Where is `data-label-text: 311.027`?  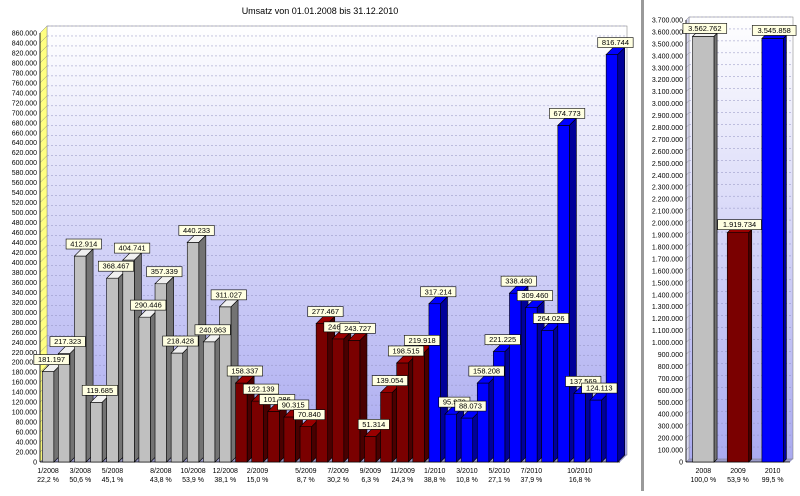
data-label-text: 311.027 is located at coordinates (228, 294).